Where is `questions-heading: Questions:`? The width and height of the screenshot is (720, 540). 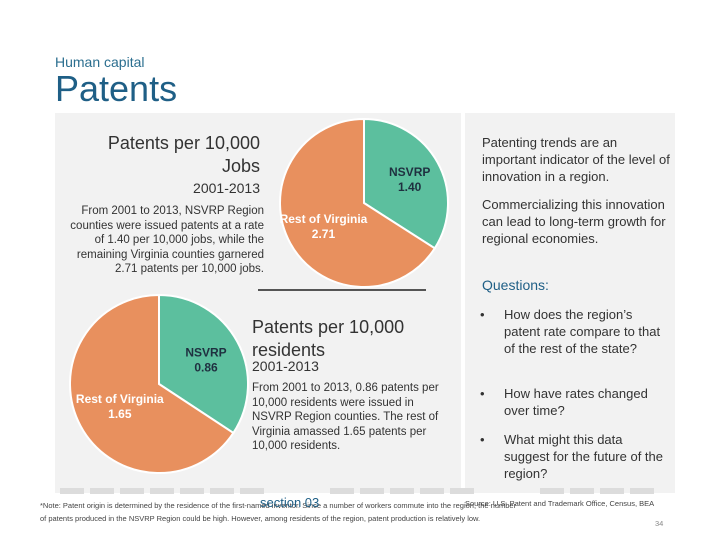 questions-heading: Questions: is located at coordinates (515, 285).